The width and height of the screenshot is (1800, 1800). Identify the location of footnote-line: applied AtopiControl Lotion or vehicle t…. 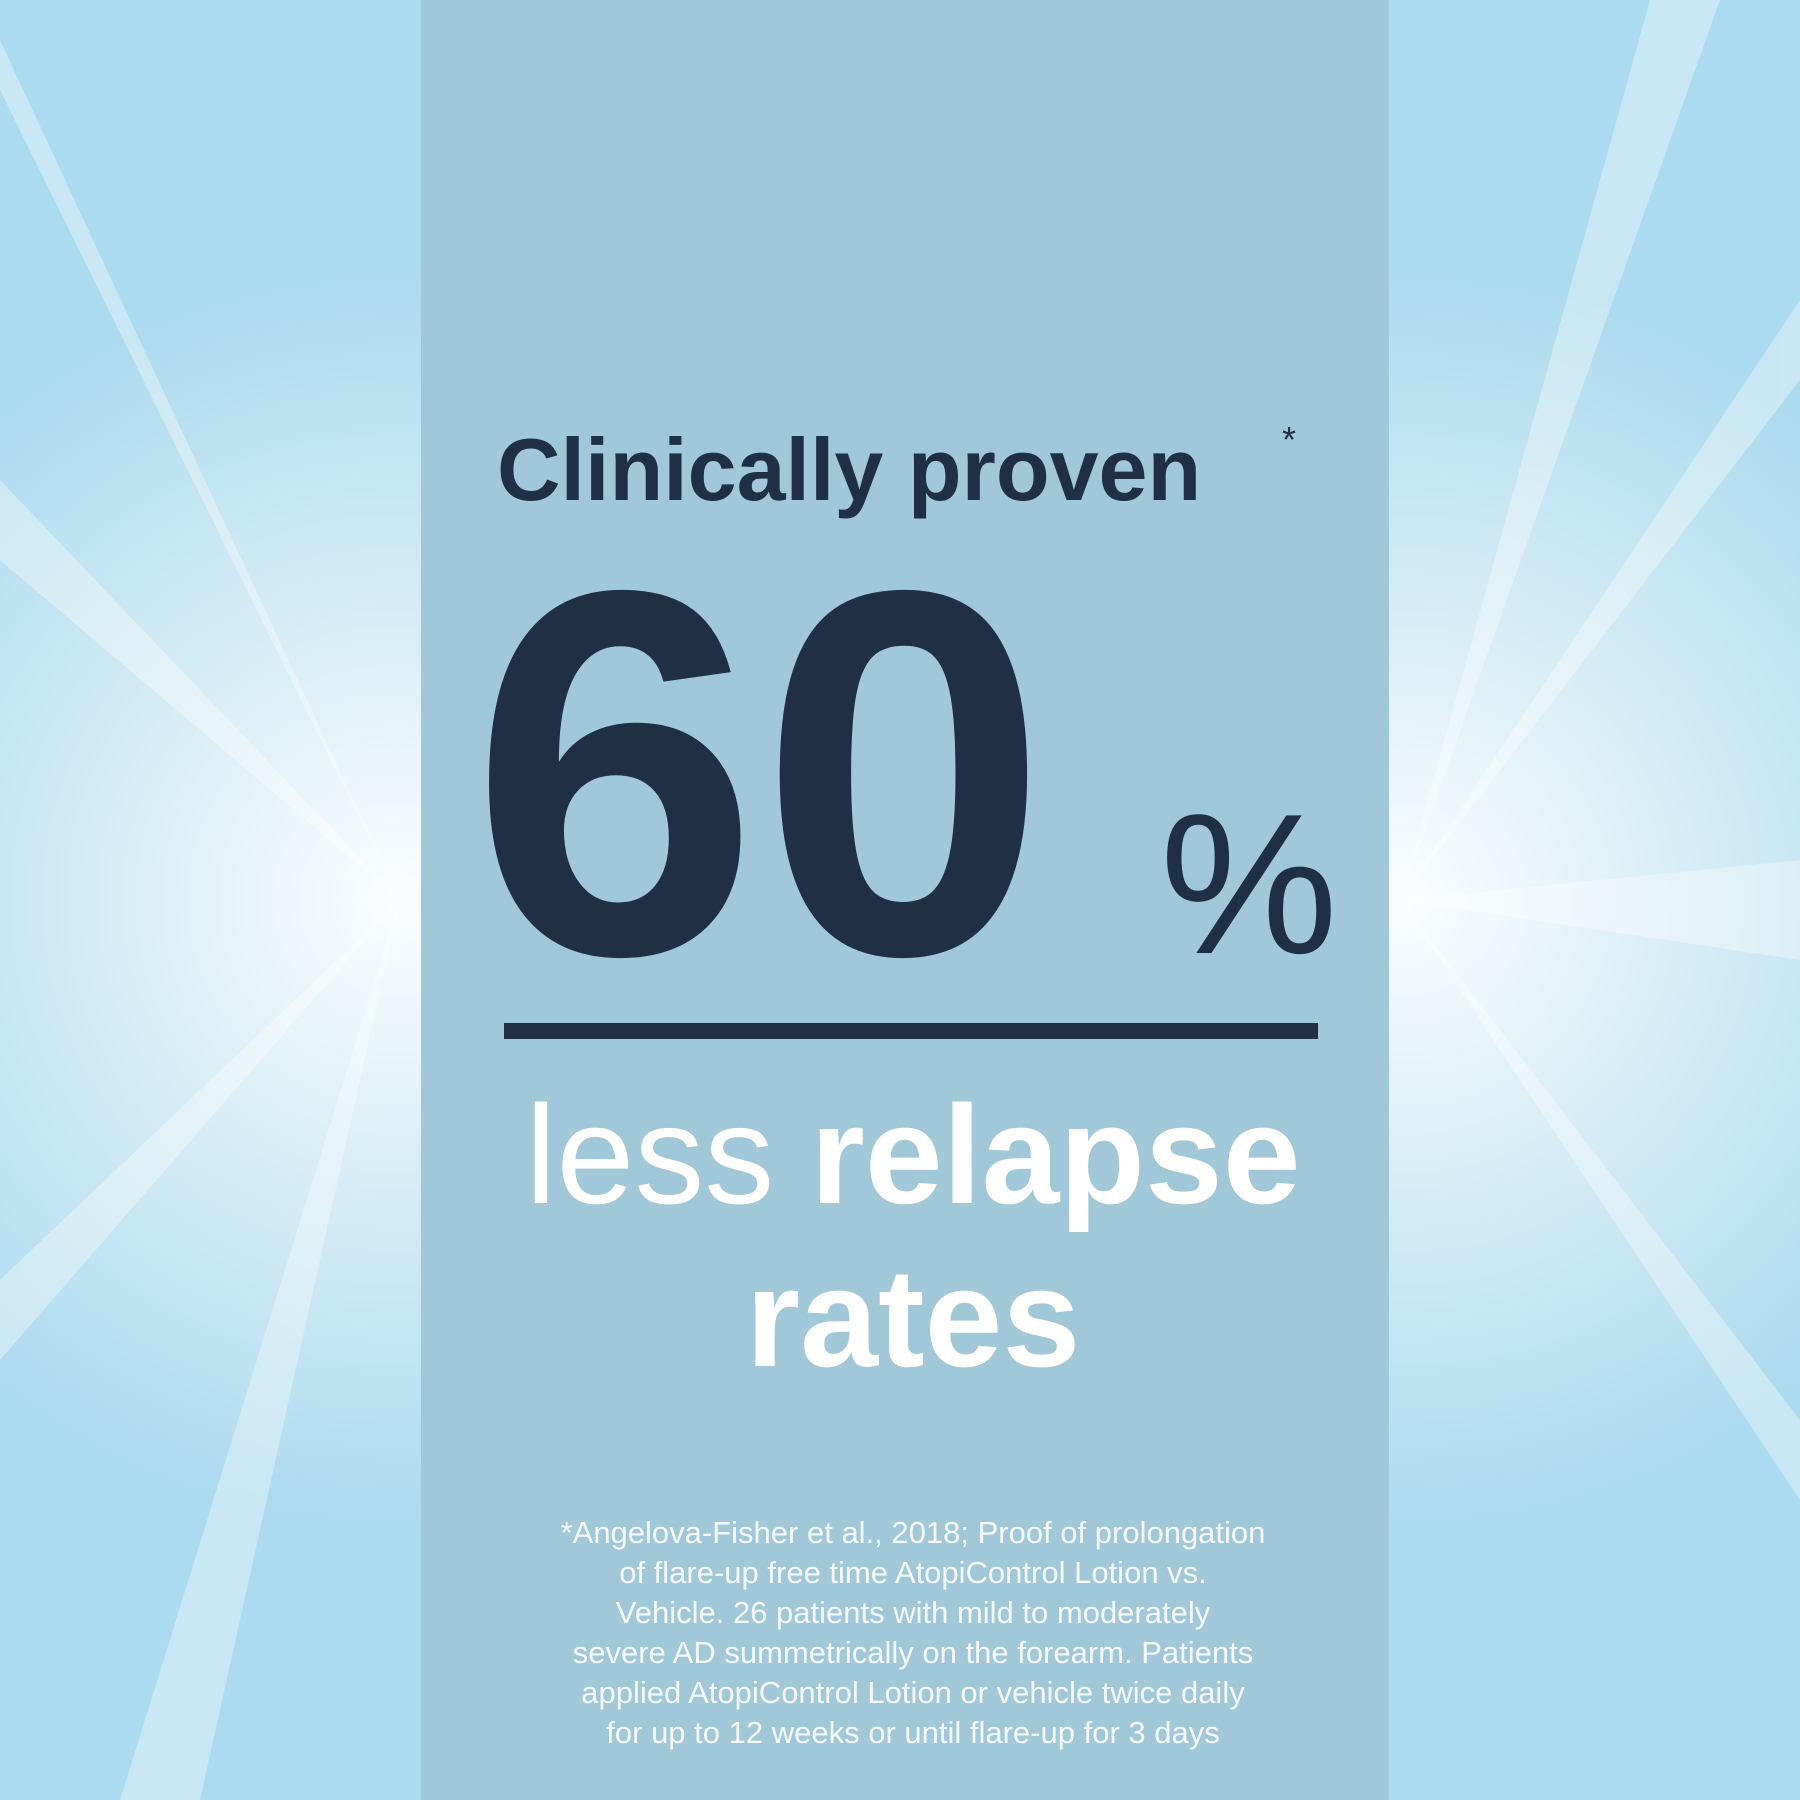
(913, 1692).